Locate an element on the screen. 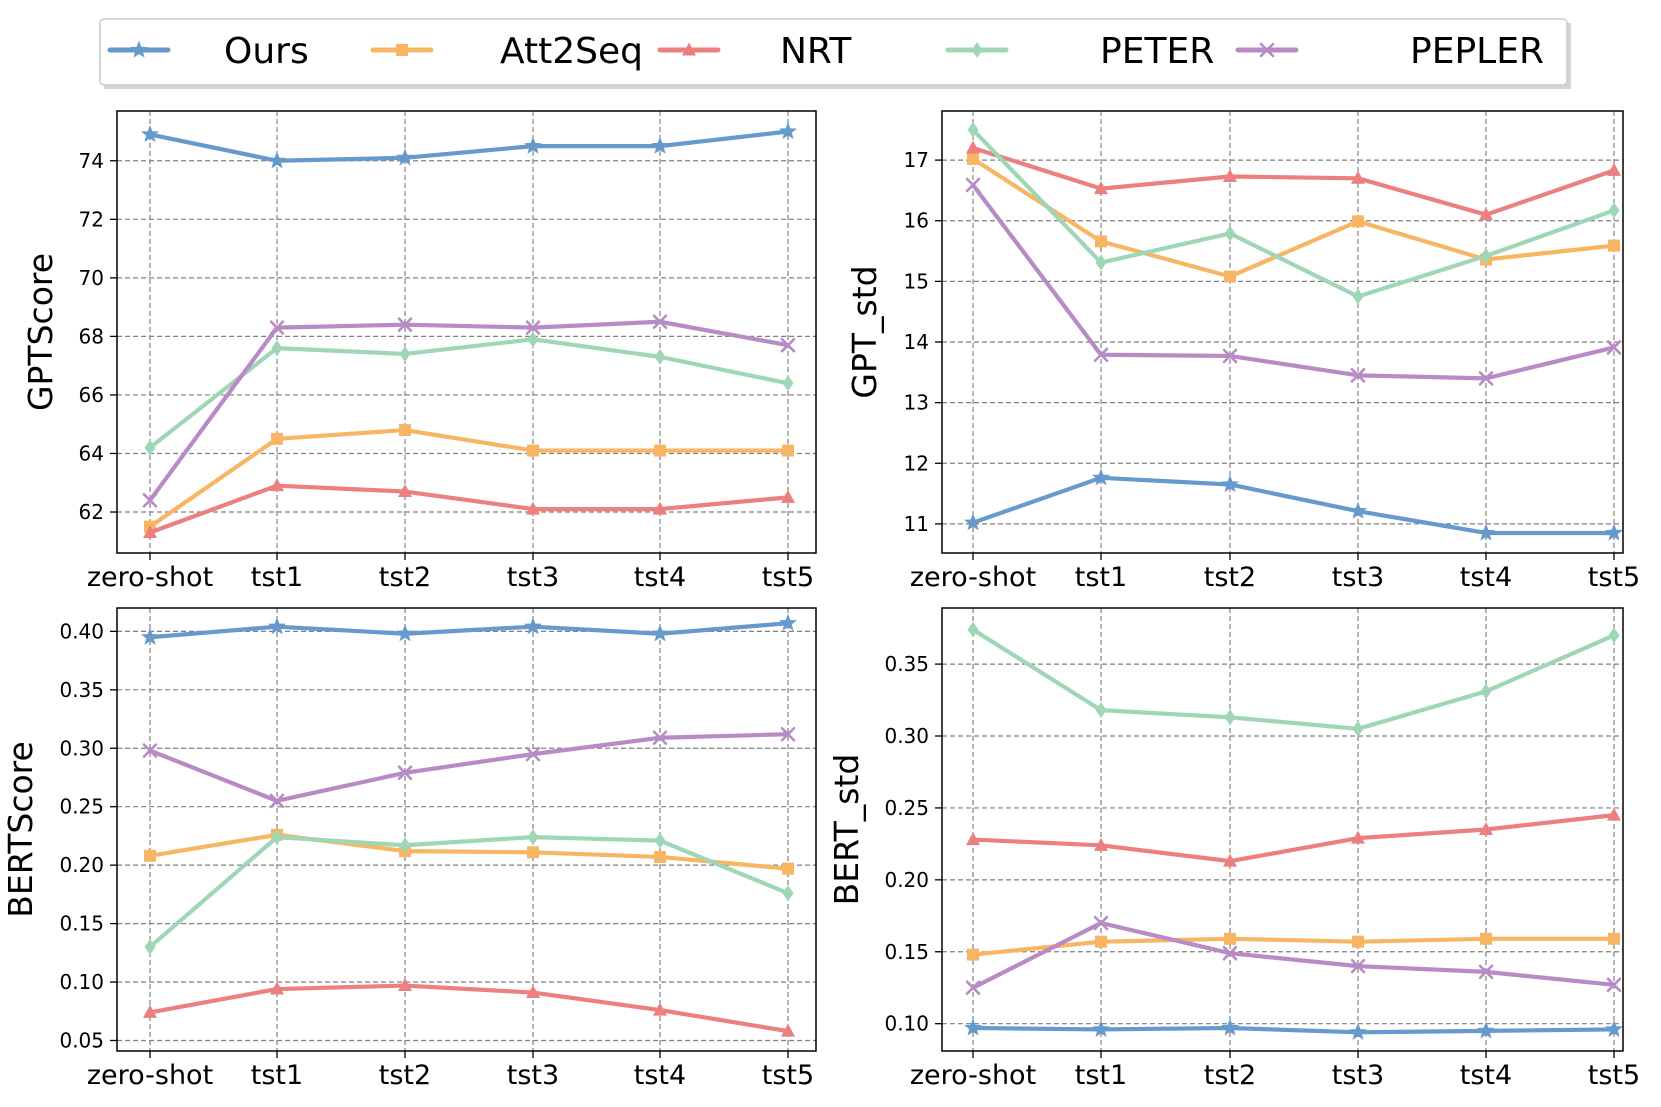 Image resolution: width=1661 pixels, height=1107 pixels. xtick-label-zero-shot: zero-shot is located at coordinates (150, 577).